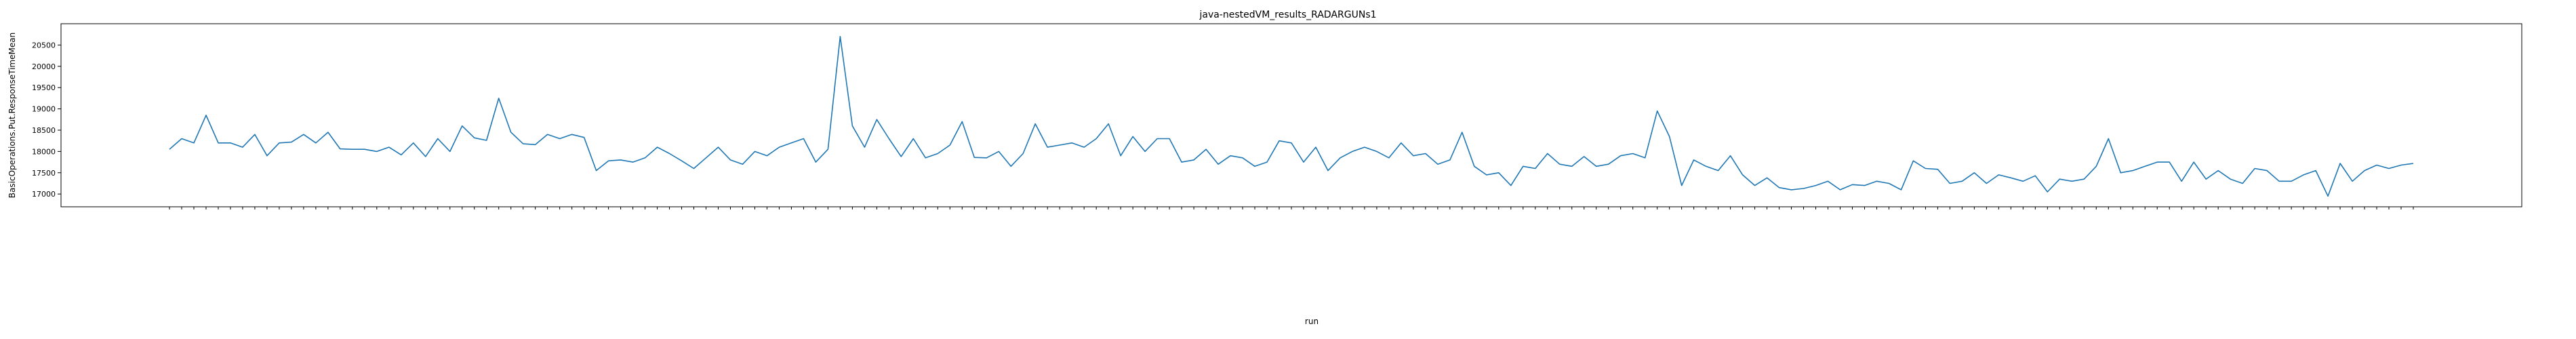 This screenshot has width=2576, height=339. What do you see at coordinates (44, 173) in the screenshot?
I see `y-tick-label: 17500` at bounding box center [44, 173].